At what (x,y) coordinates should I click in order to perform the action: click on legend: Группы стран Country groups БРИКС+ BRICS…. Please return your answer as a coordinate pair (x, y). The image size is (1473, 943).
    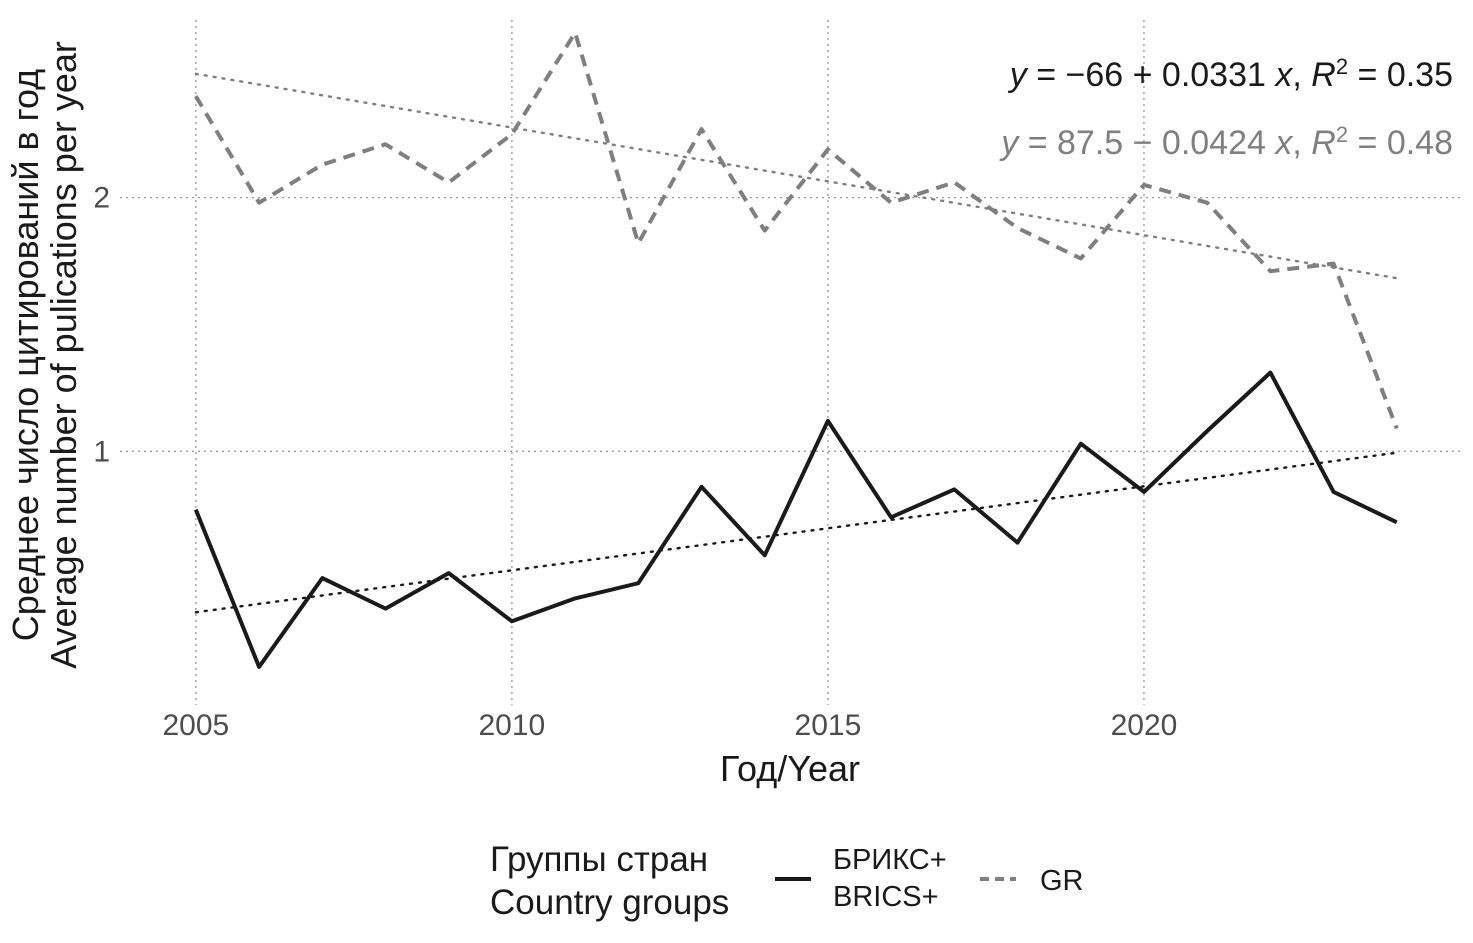
    Looking at the image, I should click on (787, 881).